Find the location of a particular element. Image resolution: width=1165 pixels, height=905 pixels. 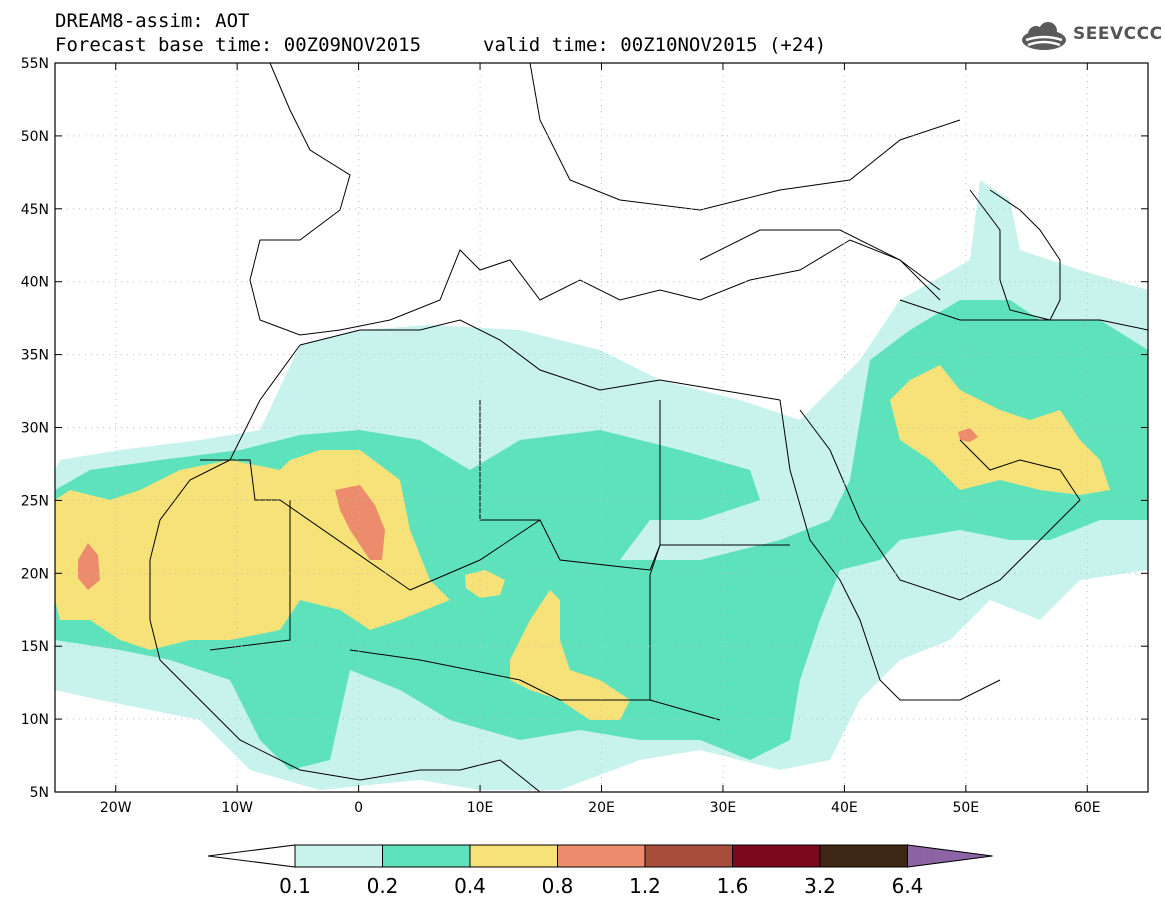

lon-tick-label: 50E is located at coordinates (965, 808).